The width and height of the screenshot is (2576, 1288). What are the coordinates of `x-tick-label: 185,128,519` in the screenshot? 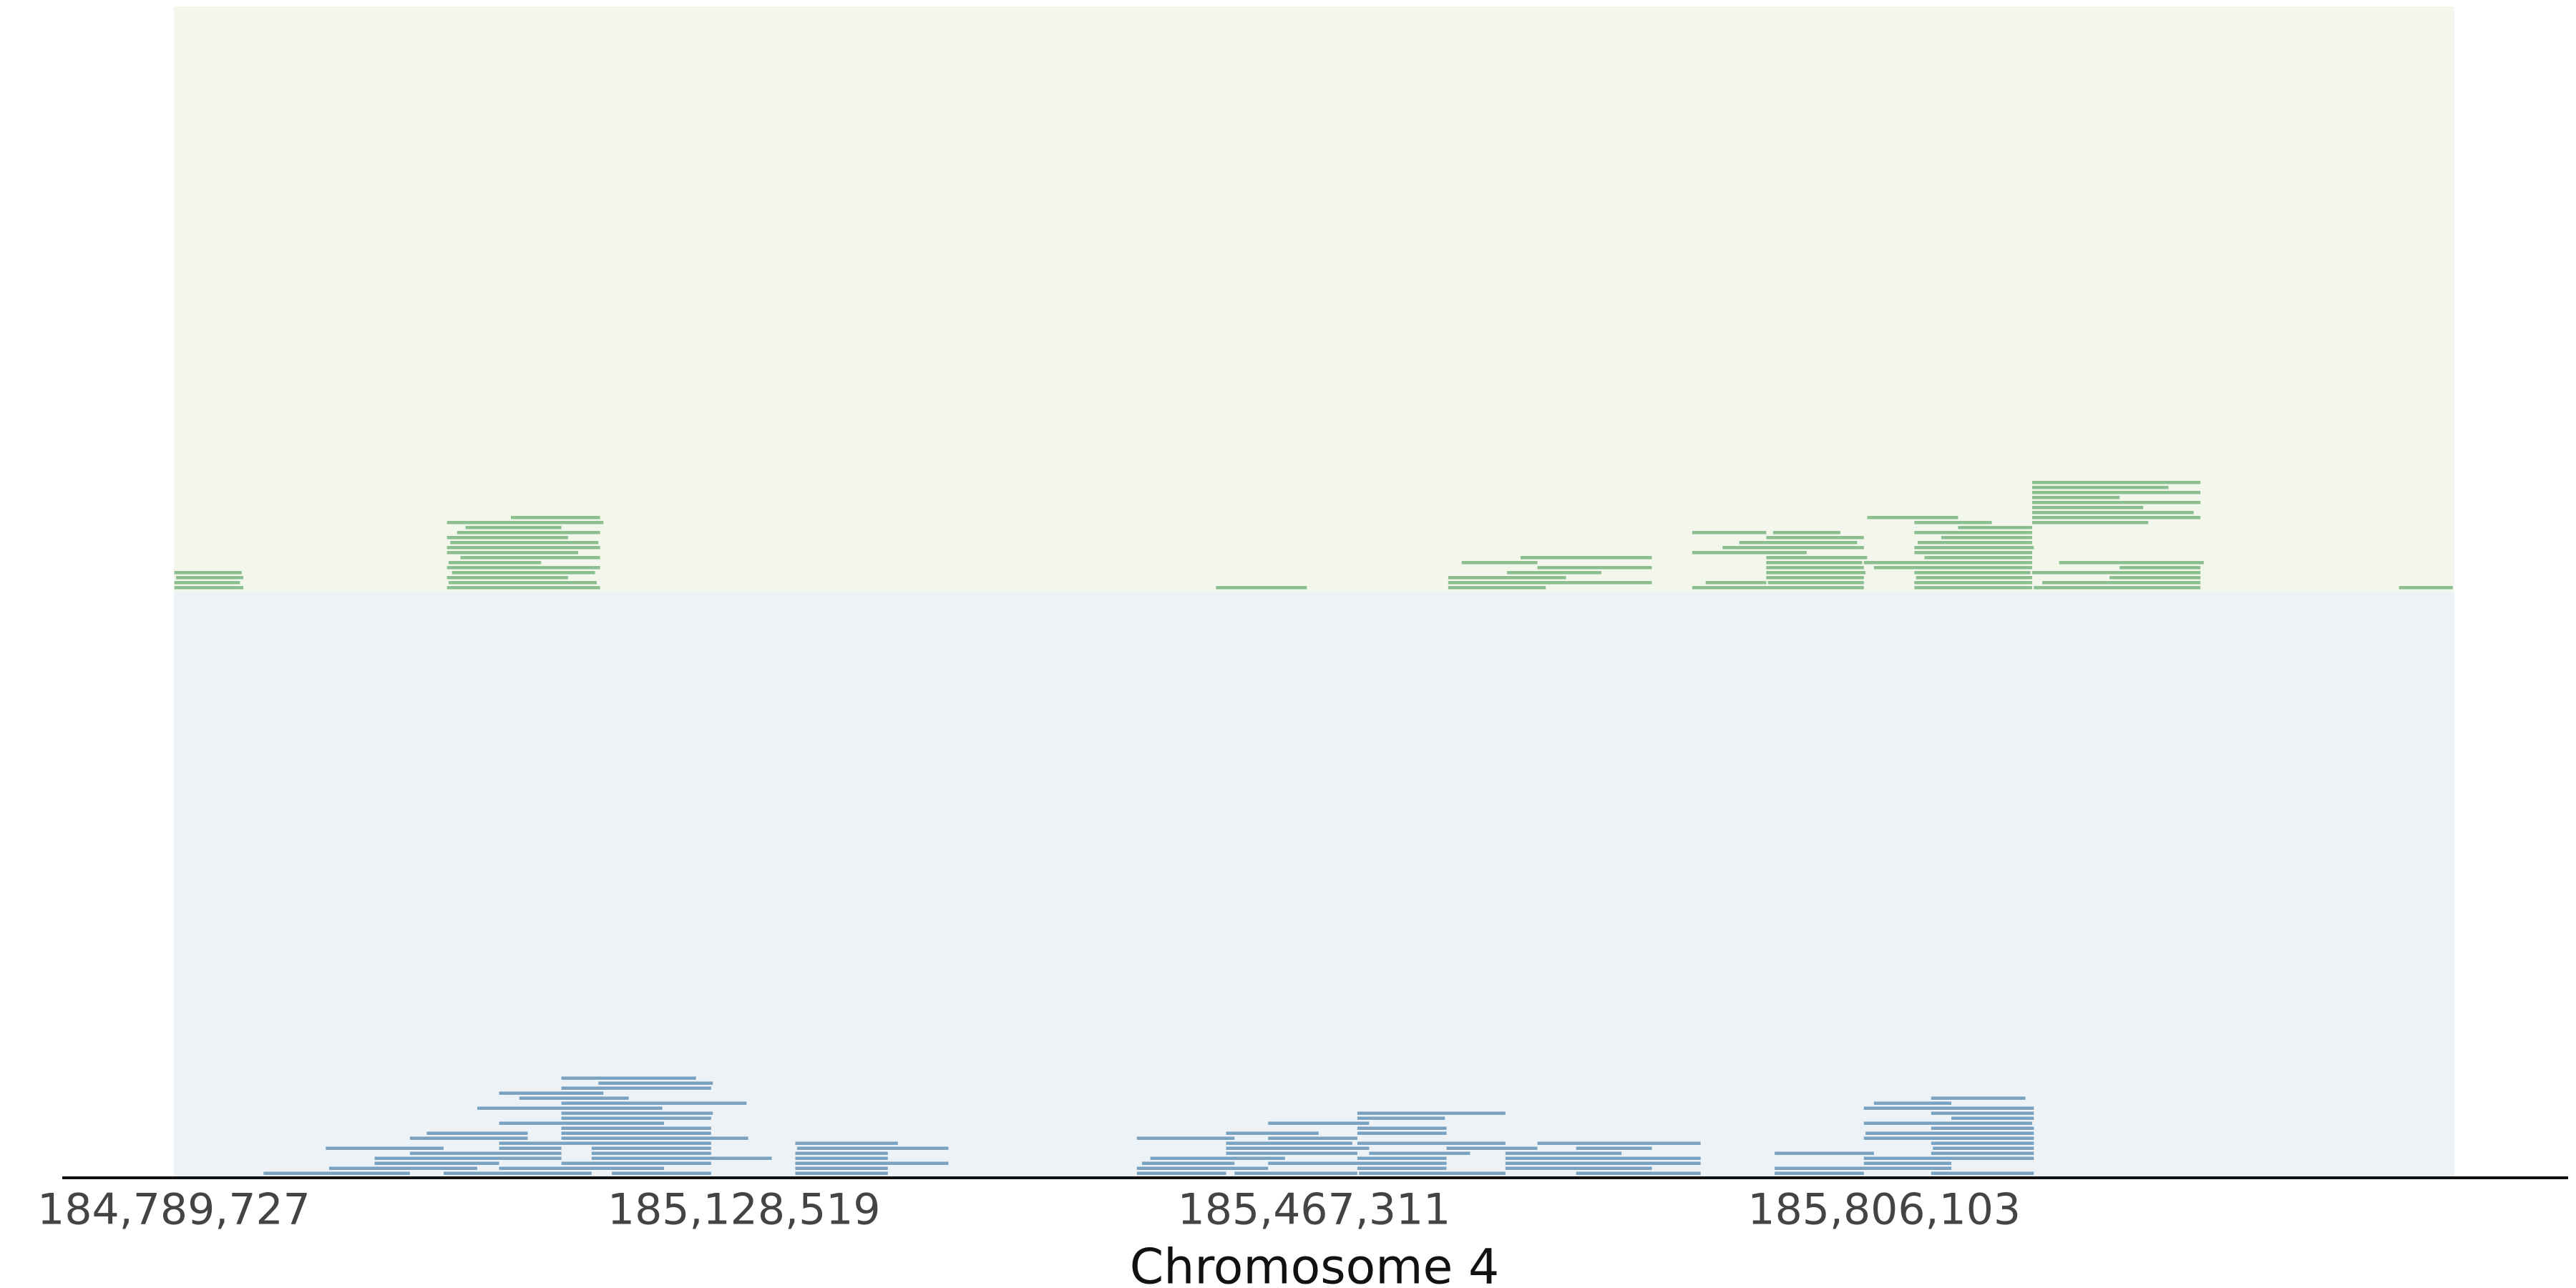 It's located at (744, 1210).